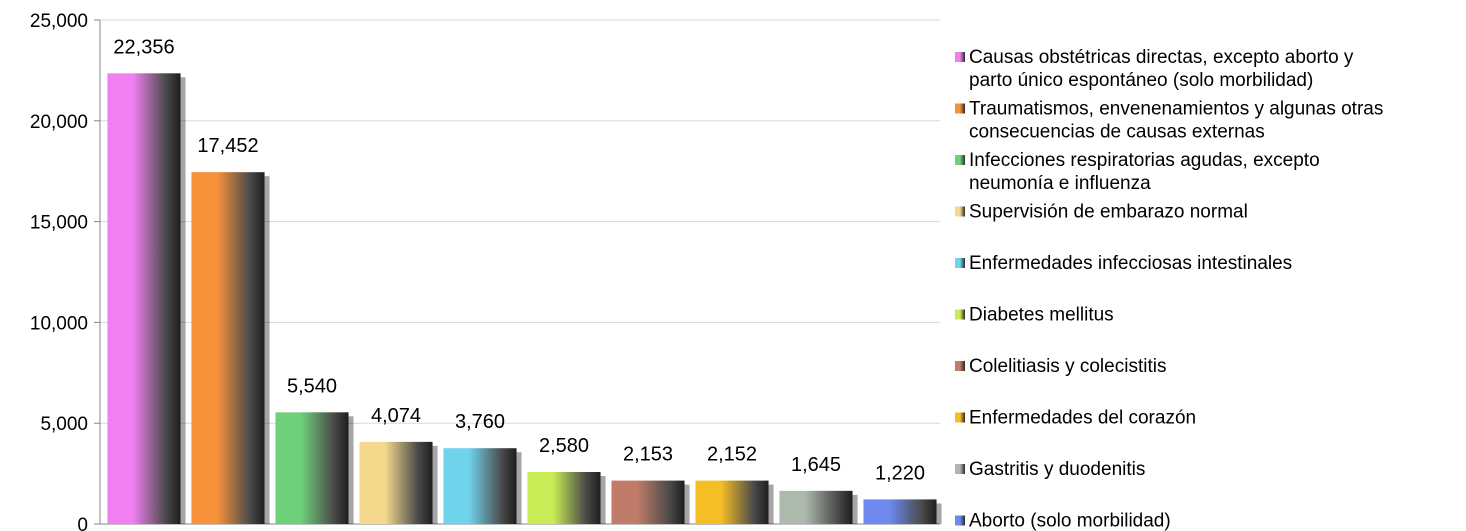  What do you see at coordinates (64, 424) in the screenshot?
I see `y-tick-label: 5,000` at bounding box center [64, 424].